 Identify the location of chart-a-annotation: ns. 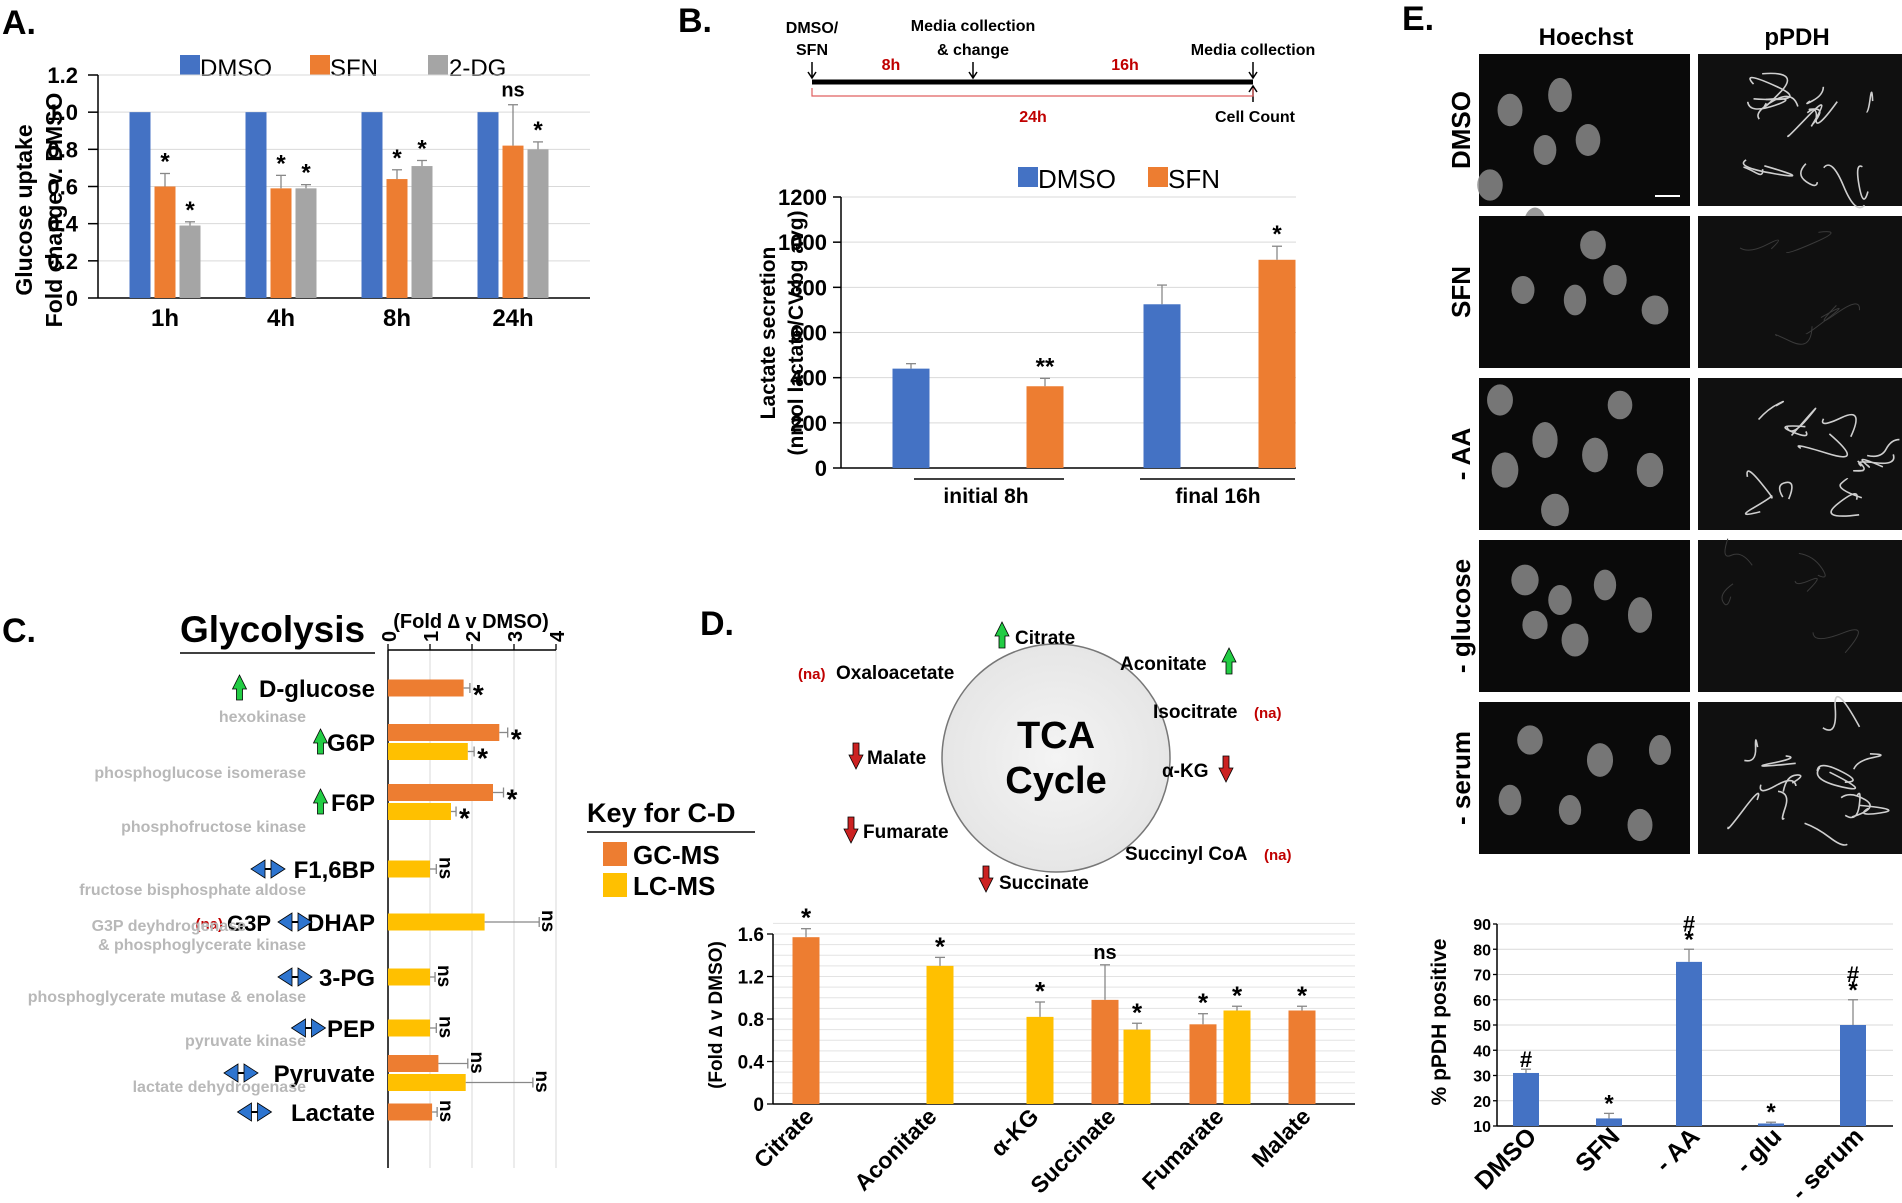
(512, 91).